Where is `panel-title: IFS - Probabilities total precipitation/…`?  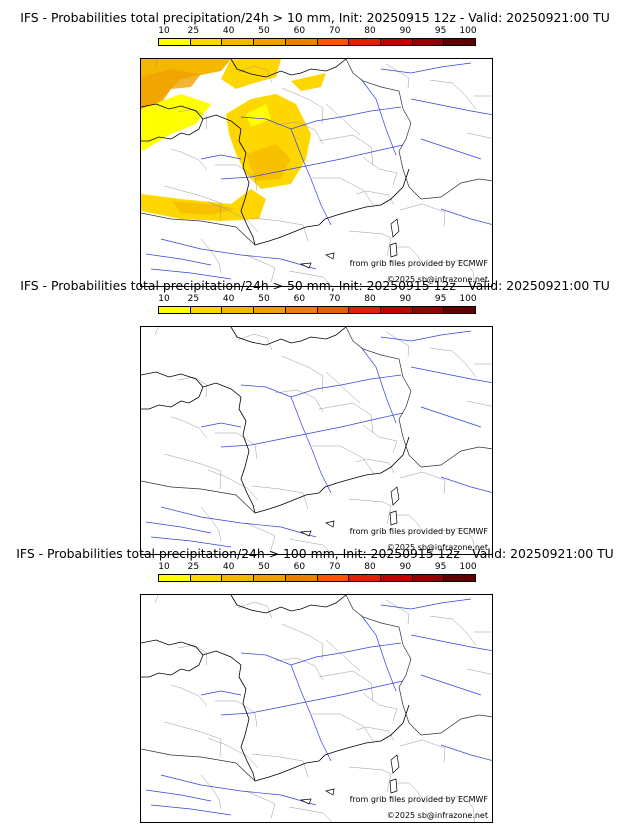 panel-title: IFS - Probabilities total precipitation/… is located at coordinates (315, 285).